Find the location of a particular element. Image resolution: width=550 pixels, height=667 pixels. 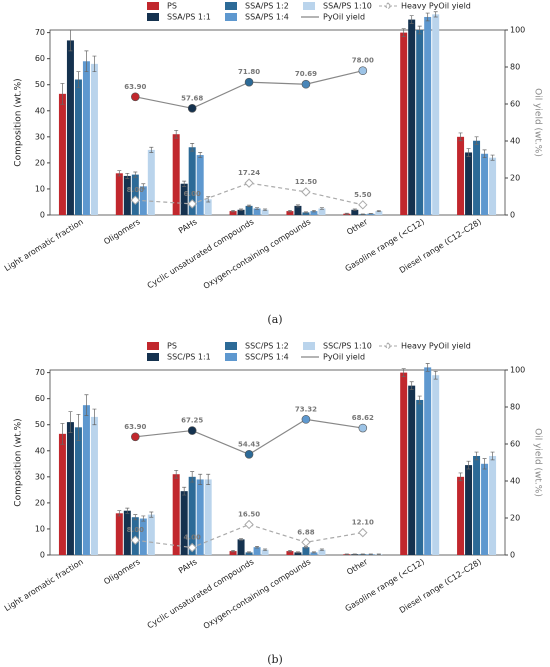

y-tick-label: 0 is located at coordinates (42, 215).